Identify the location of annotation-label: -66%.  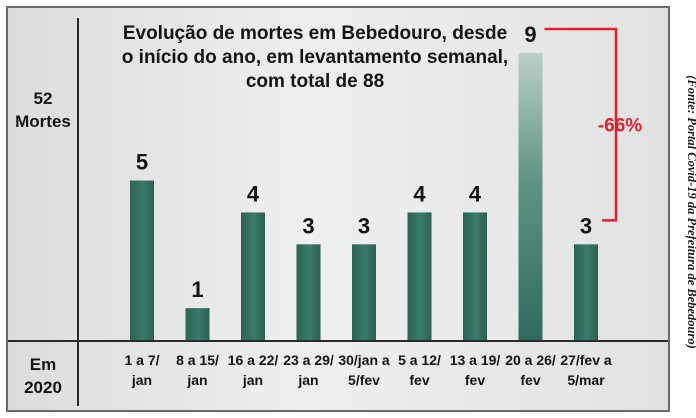
(620, 126).